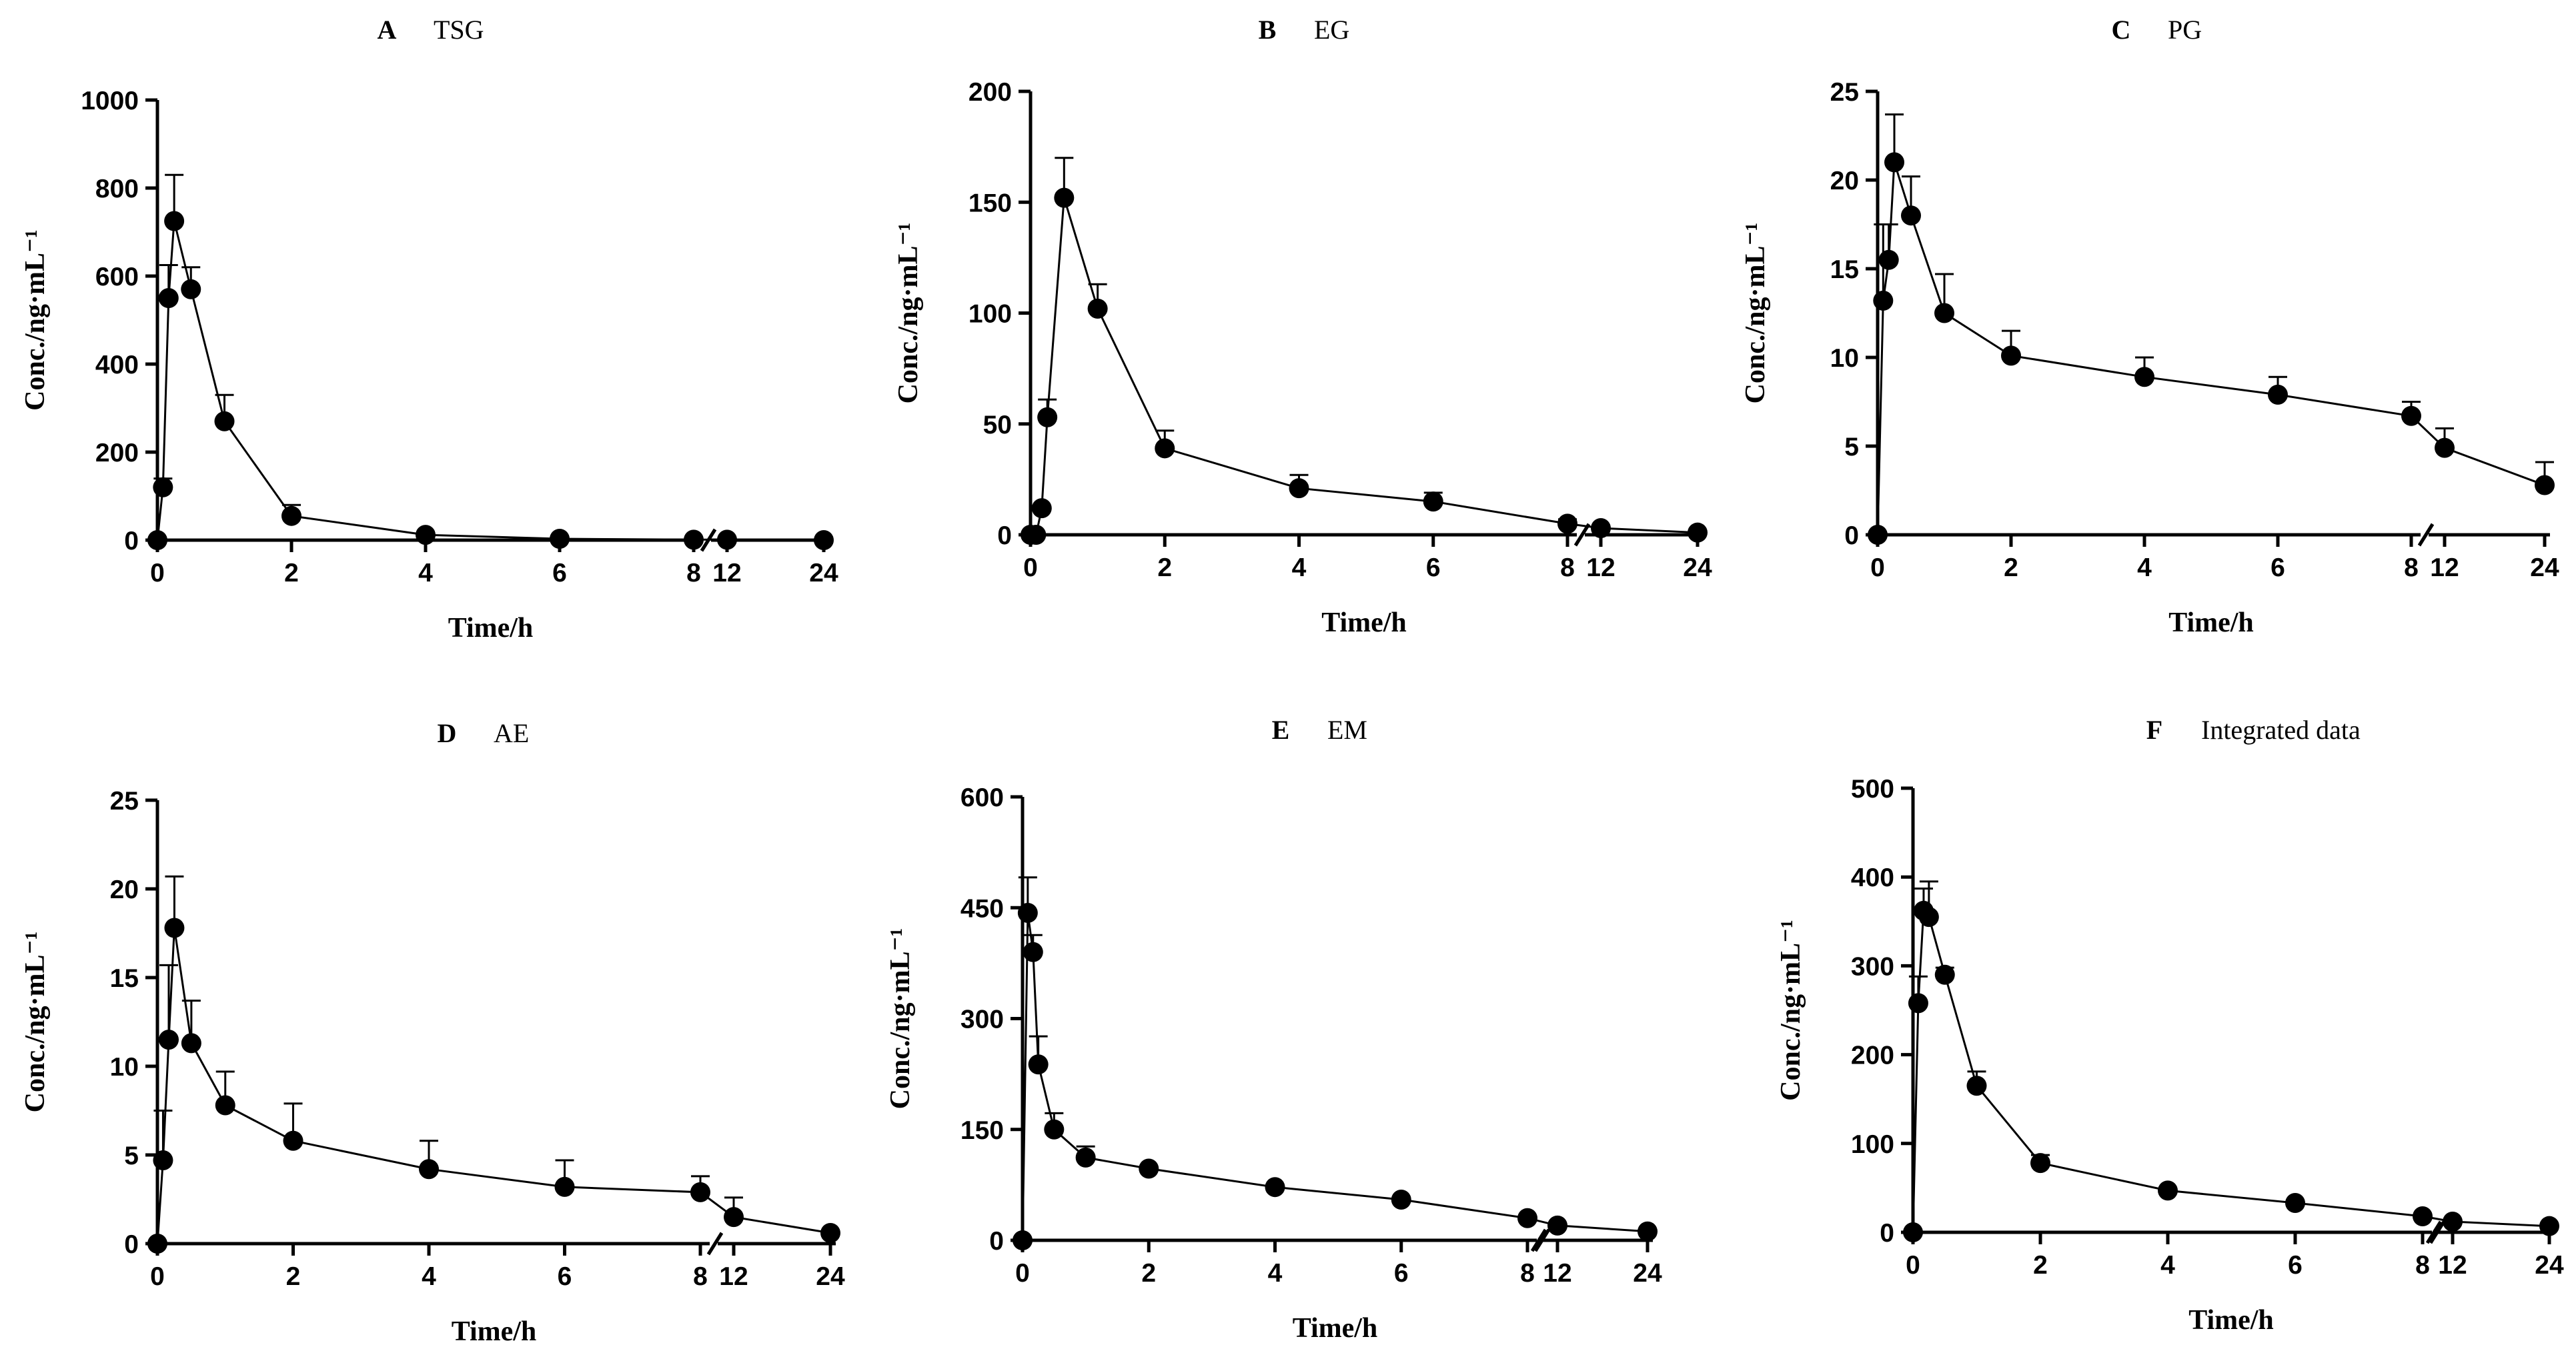 This screenshot has height=1363, width=2576. I want to click on panel-label: A, so click(387, 30).